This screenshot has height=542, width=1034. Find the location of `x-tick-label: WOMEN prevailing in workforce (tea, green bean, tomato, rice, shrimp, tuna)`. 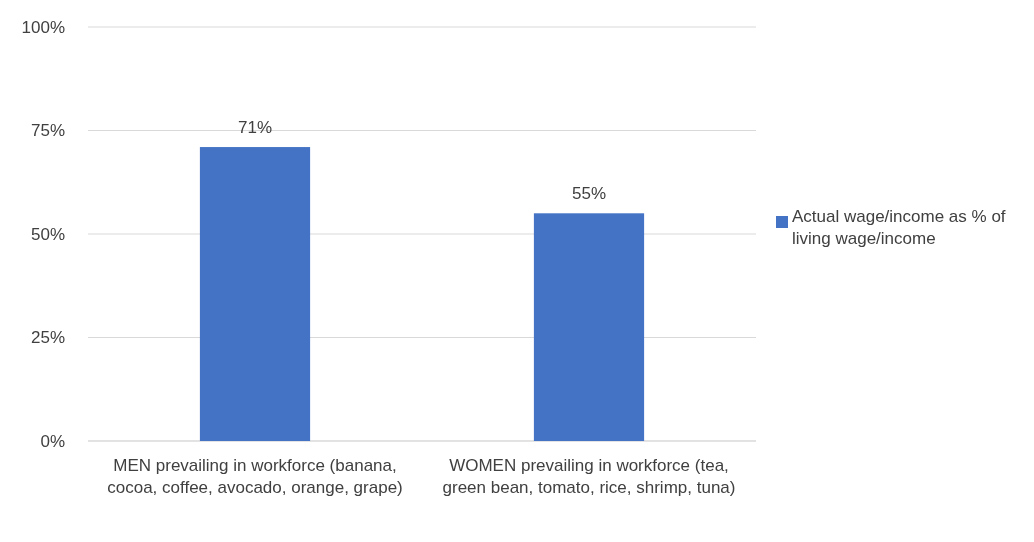

x-tick-label: WOMEN prevailing in workforce (tea, green bean, tomato, rice, shrimp, tuna) is located at coordinates (589, 476).